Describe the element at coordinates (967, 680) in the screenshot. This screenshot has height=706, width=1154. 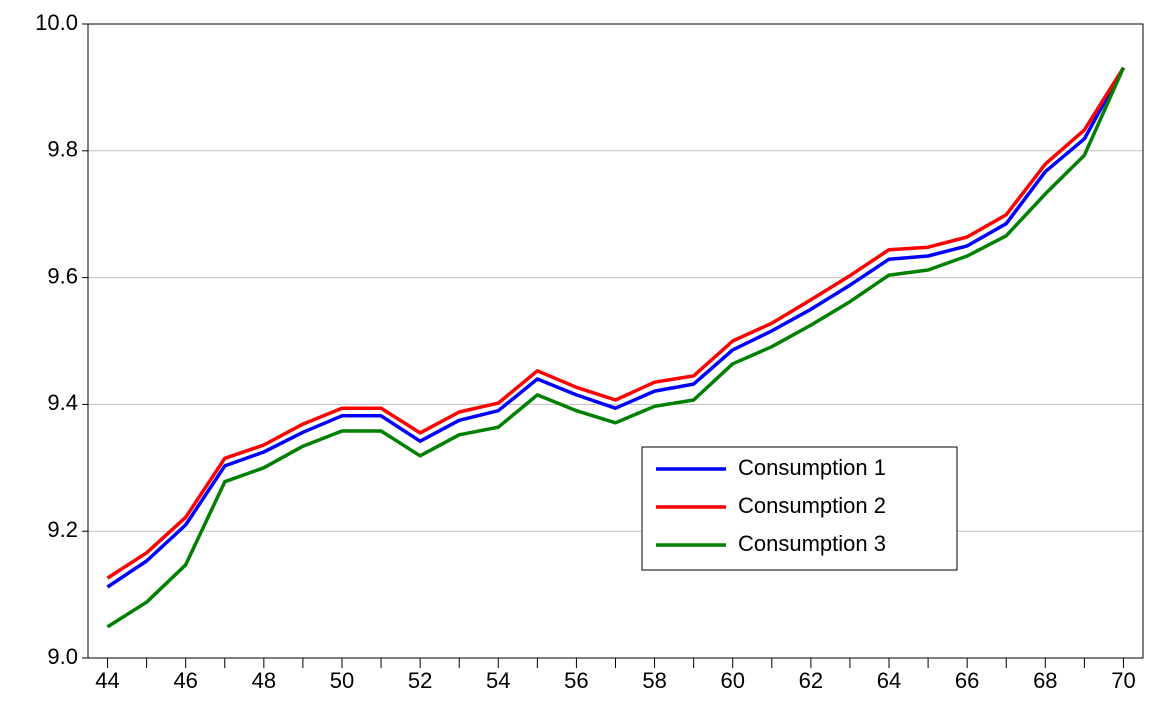
I see `x-tick-label: 66` at that location.